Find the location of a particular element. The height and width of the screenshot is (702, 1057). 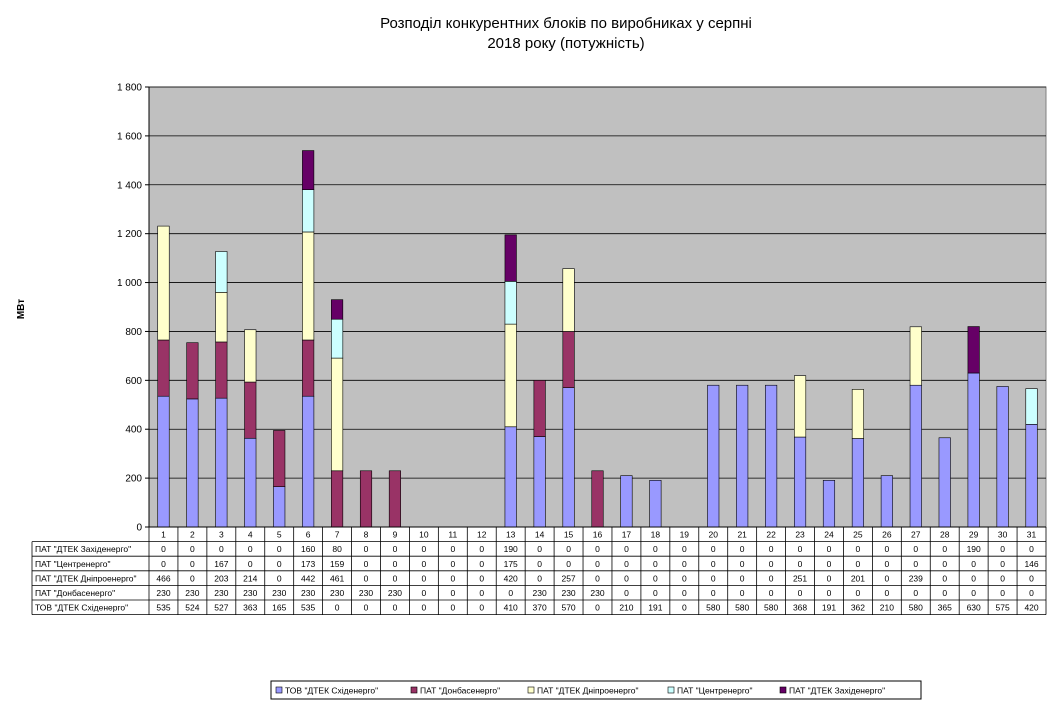

data-label: 527 is located at coordinates (221, 608).